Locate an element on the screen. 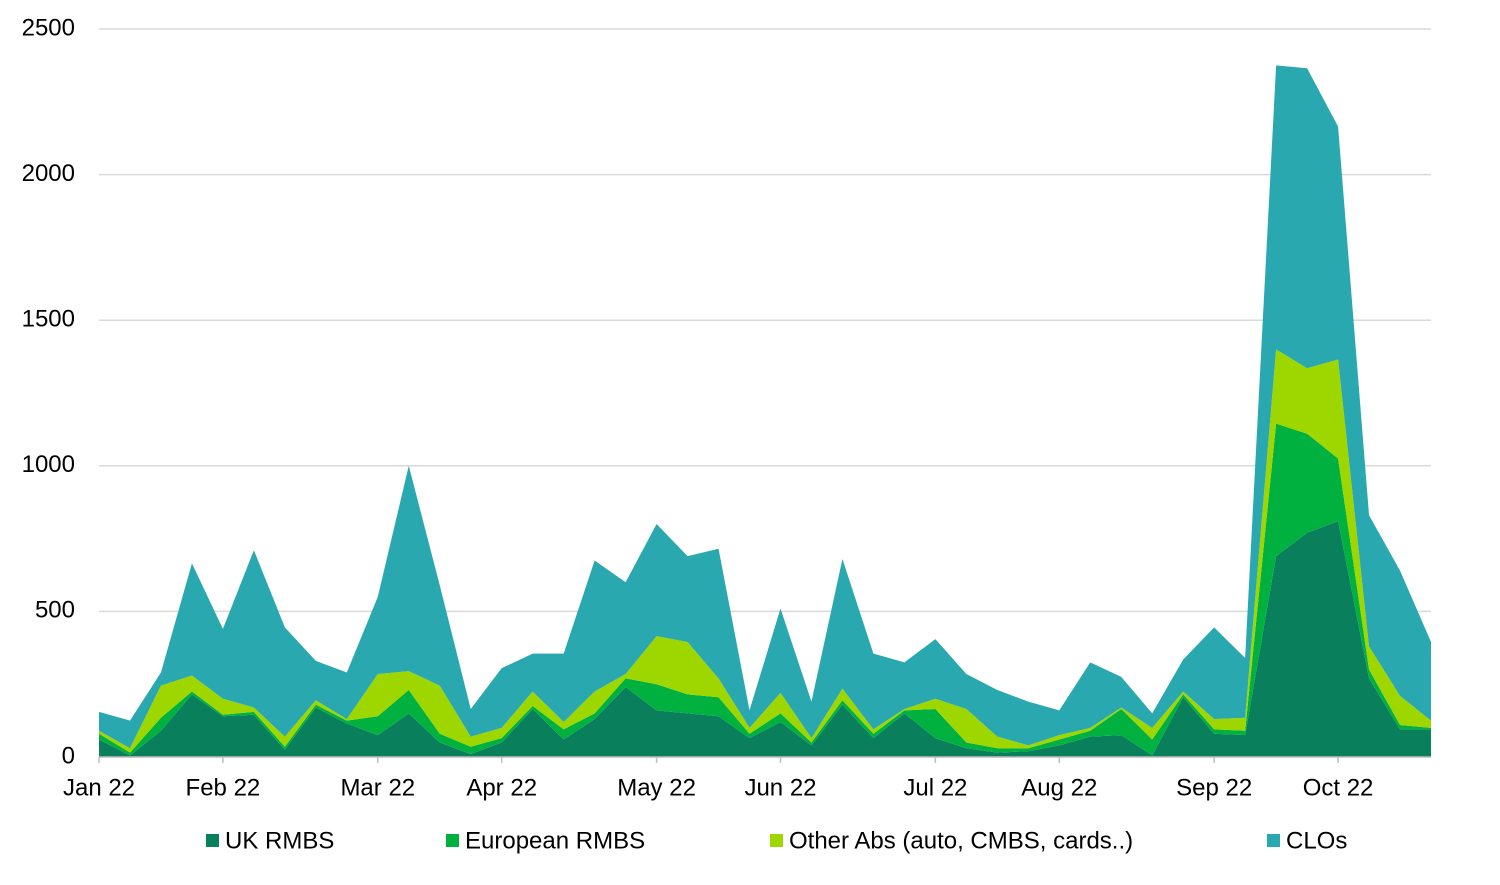 The width and height of the screenshot is (1500, 885). y-tick-label: 500 is located at coordinates (55, 610).